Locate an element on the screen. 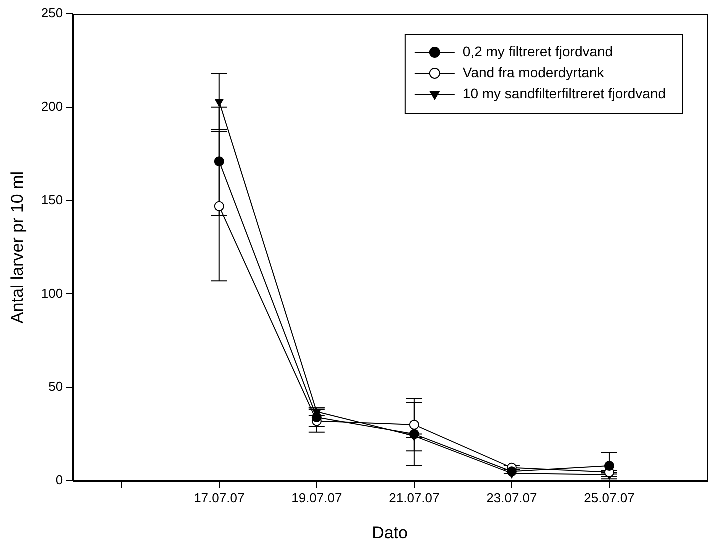  y-tick-label: 50 is located at coordinates (56, 386).